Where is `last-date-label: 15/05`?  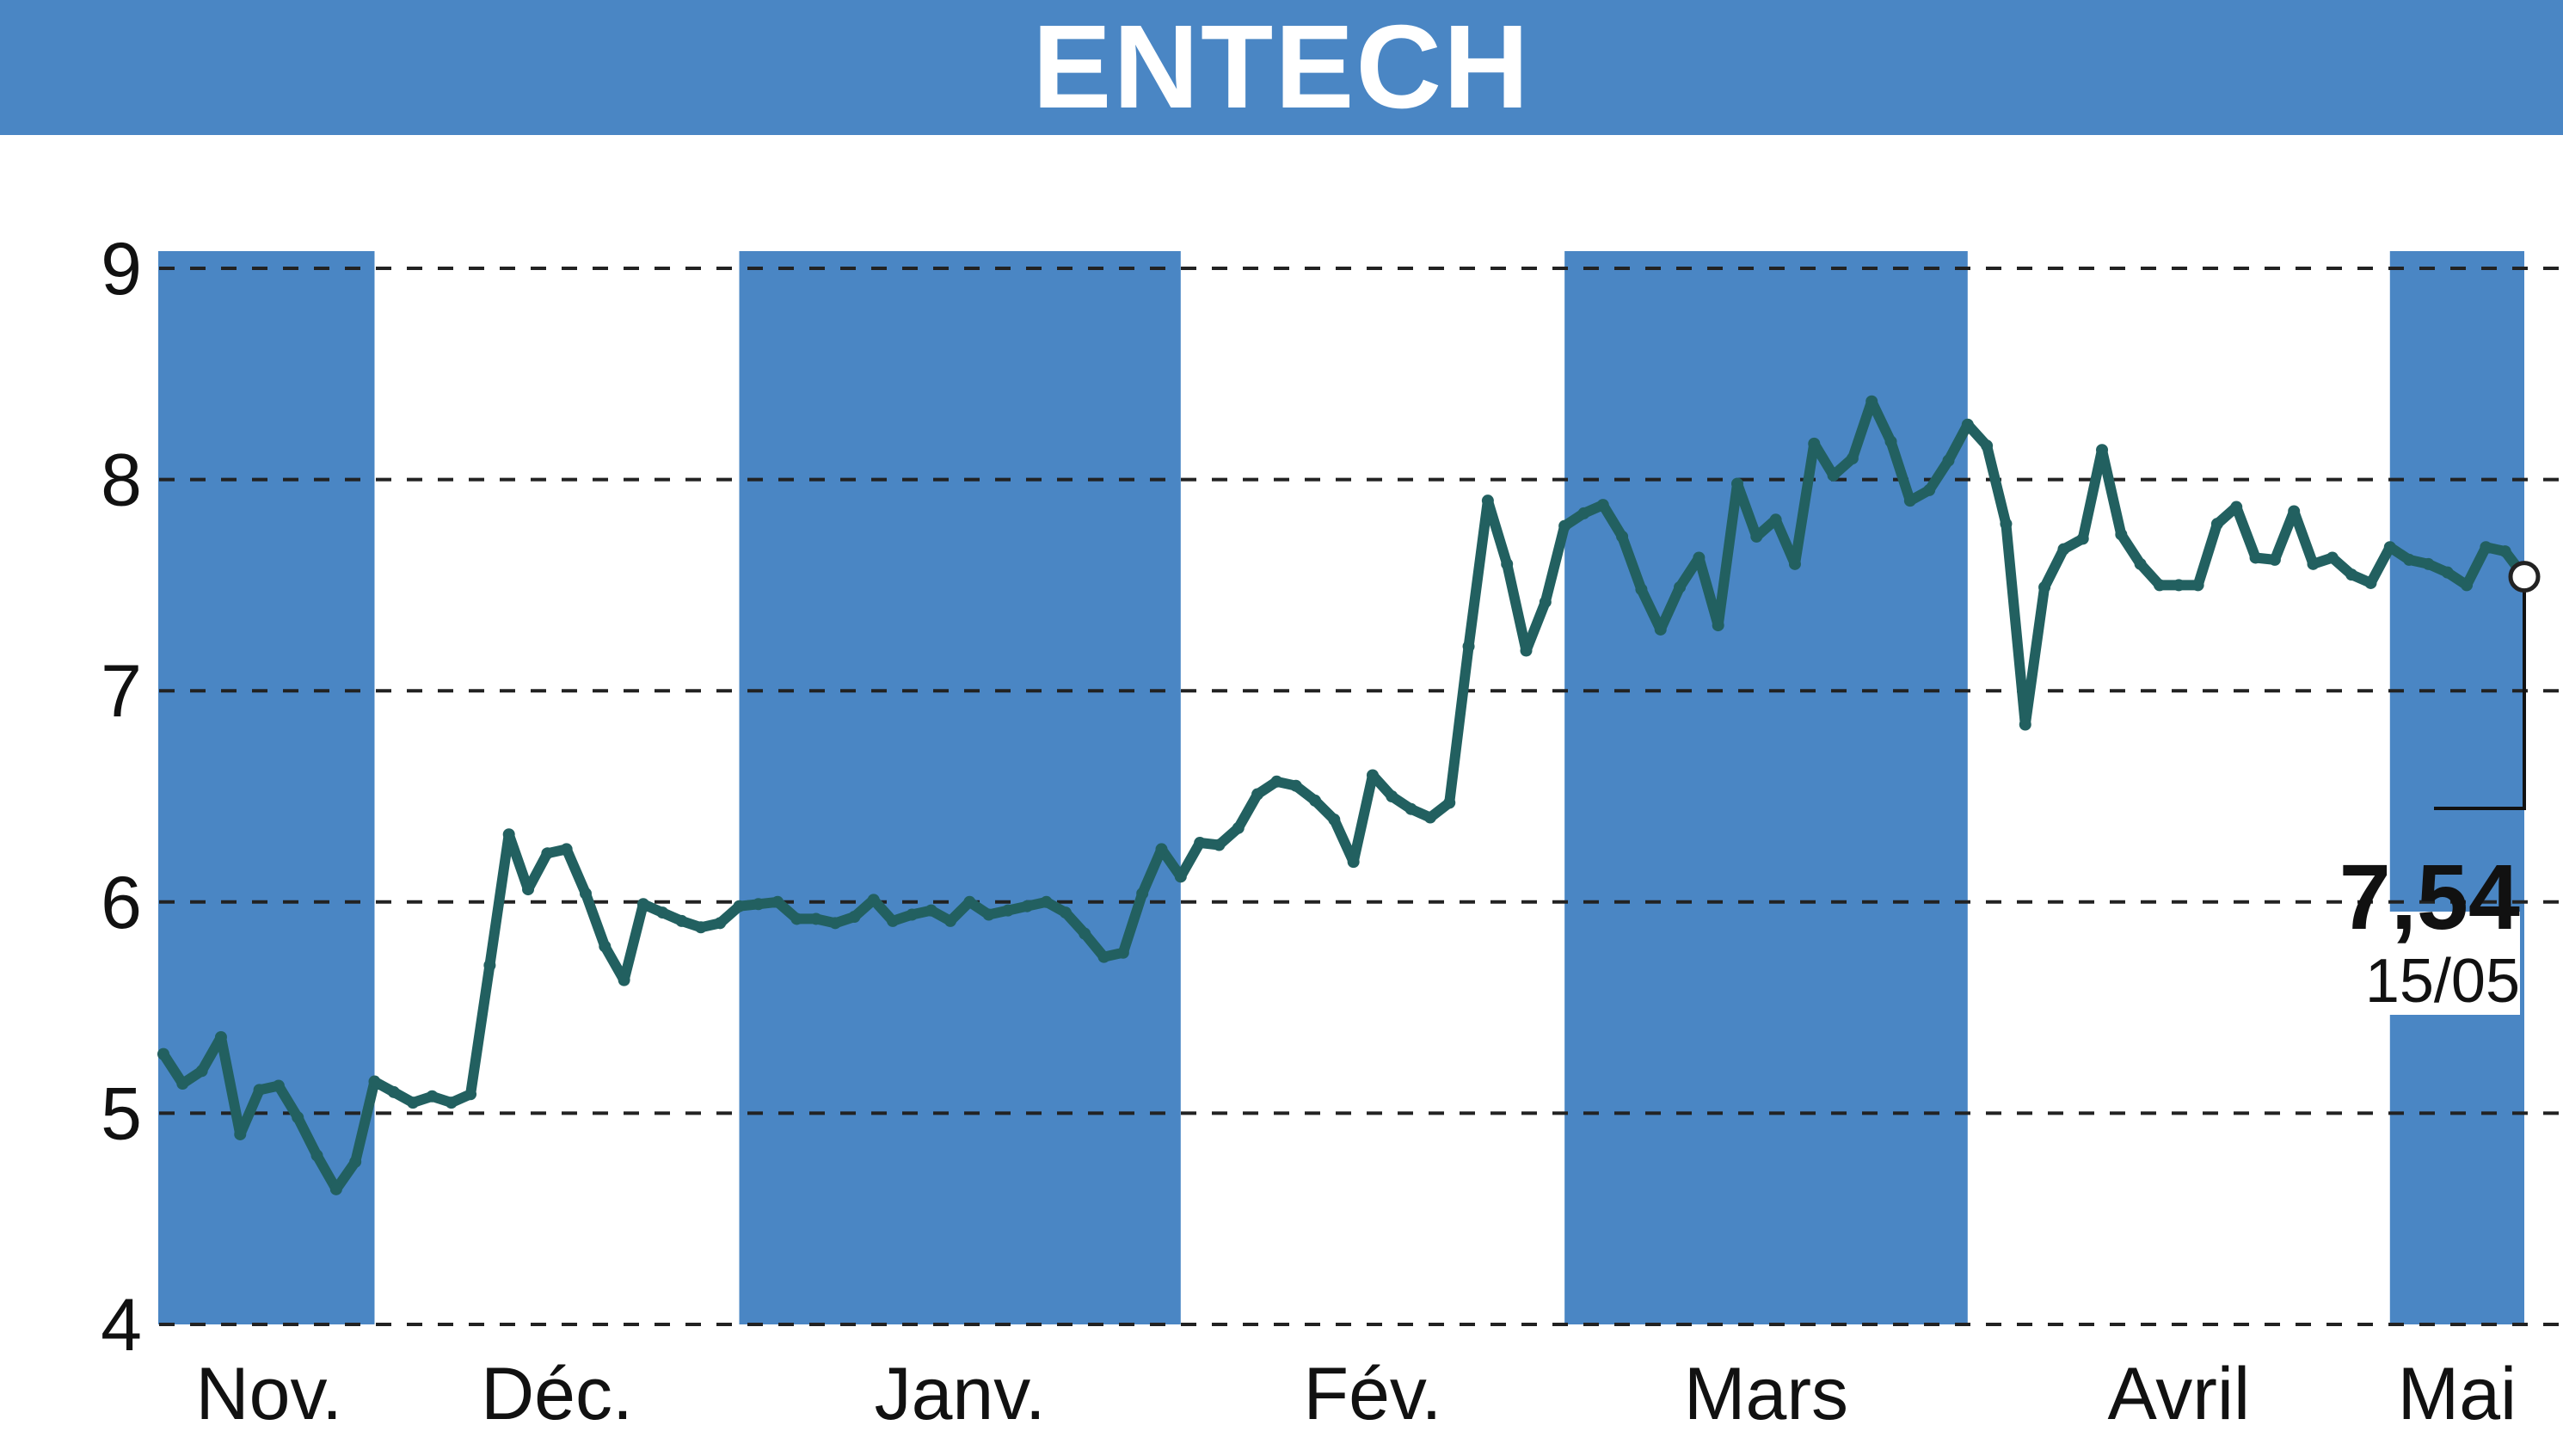 last-date-label: 15/05 is located at coordinates (2442, 982).